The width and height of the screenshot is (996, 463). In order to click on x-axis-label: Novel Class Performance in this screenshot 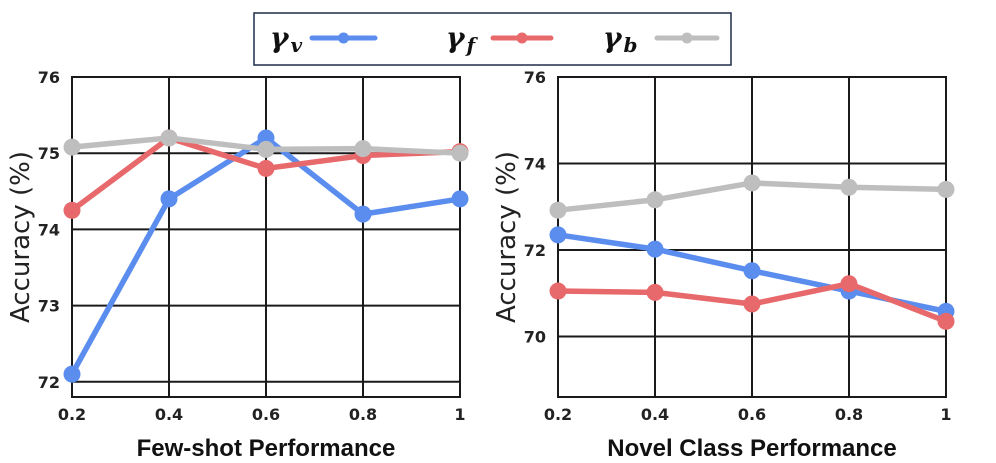, I will do `click(751, 448)`.